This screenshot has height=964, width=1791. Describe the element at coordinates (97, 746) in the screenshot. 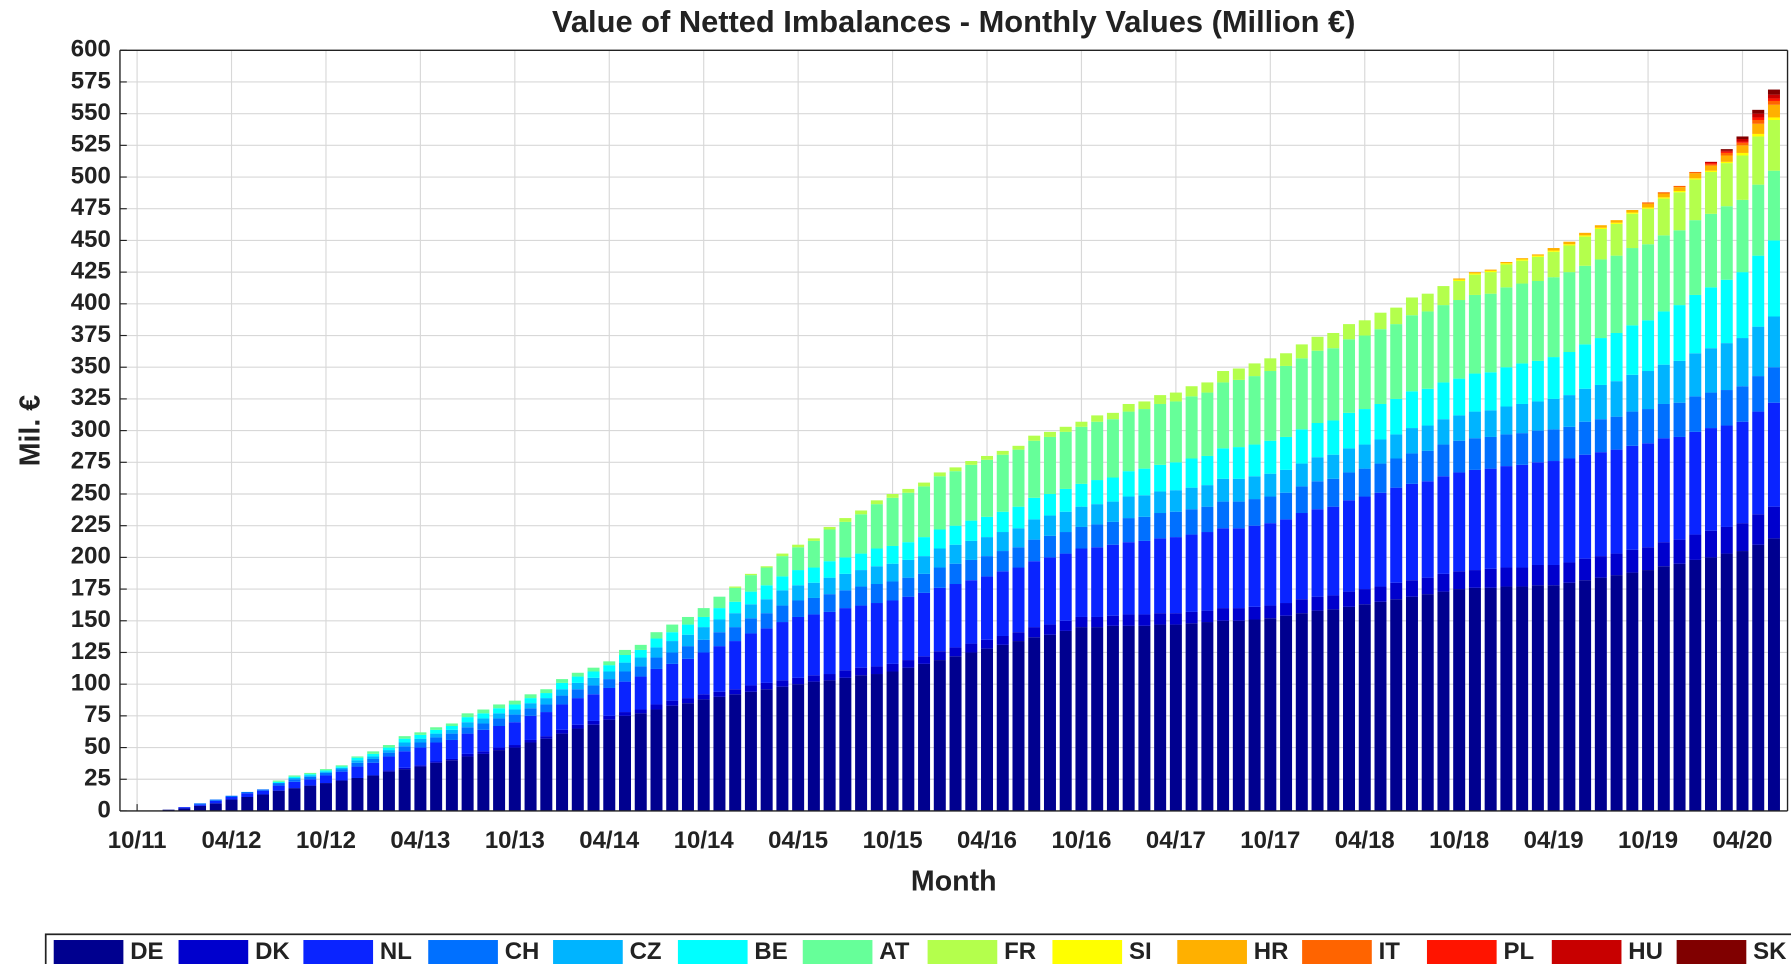

I see `y-tick-label: 50` at that location.